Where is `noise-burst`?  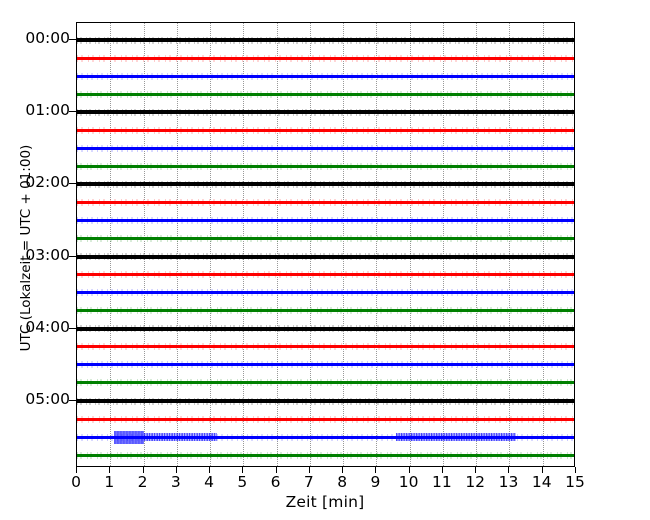 noise-burst is located at coordinates (128, 437).